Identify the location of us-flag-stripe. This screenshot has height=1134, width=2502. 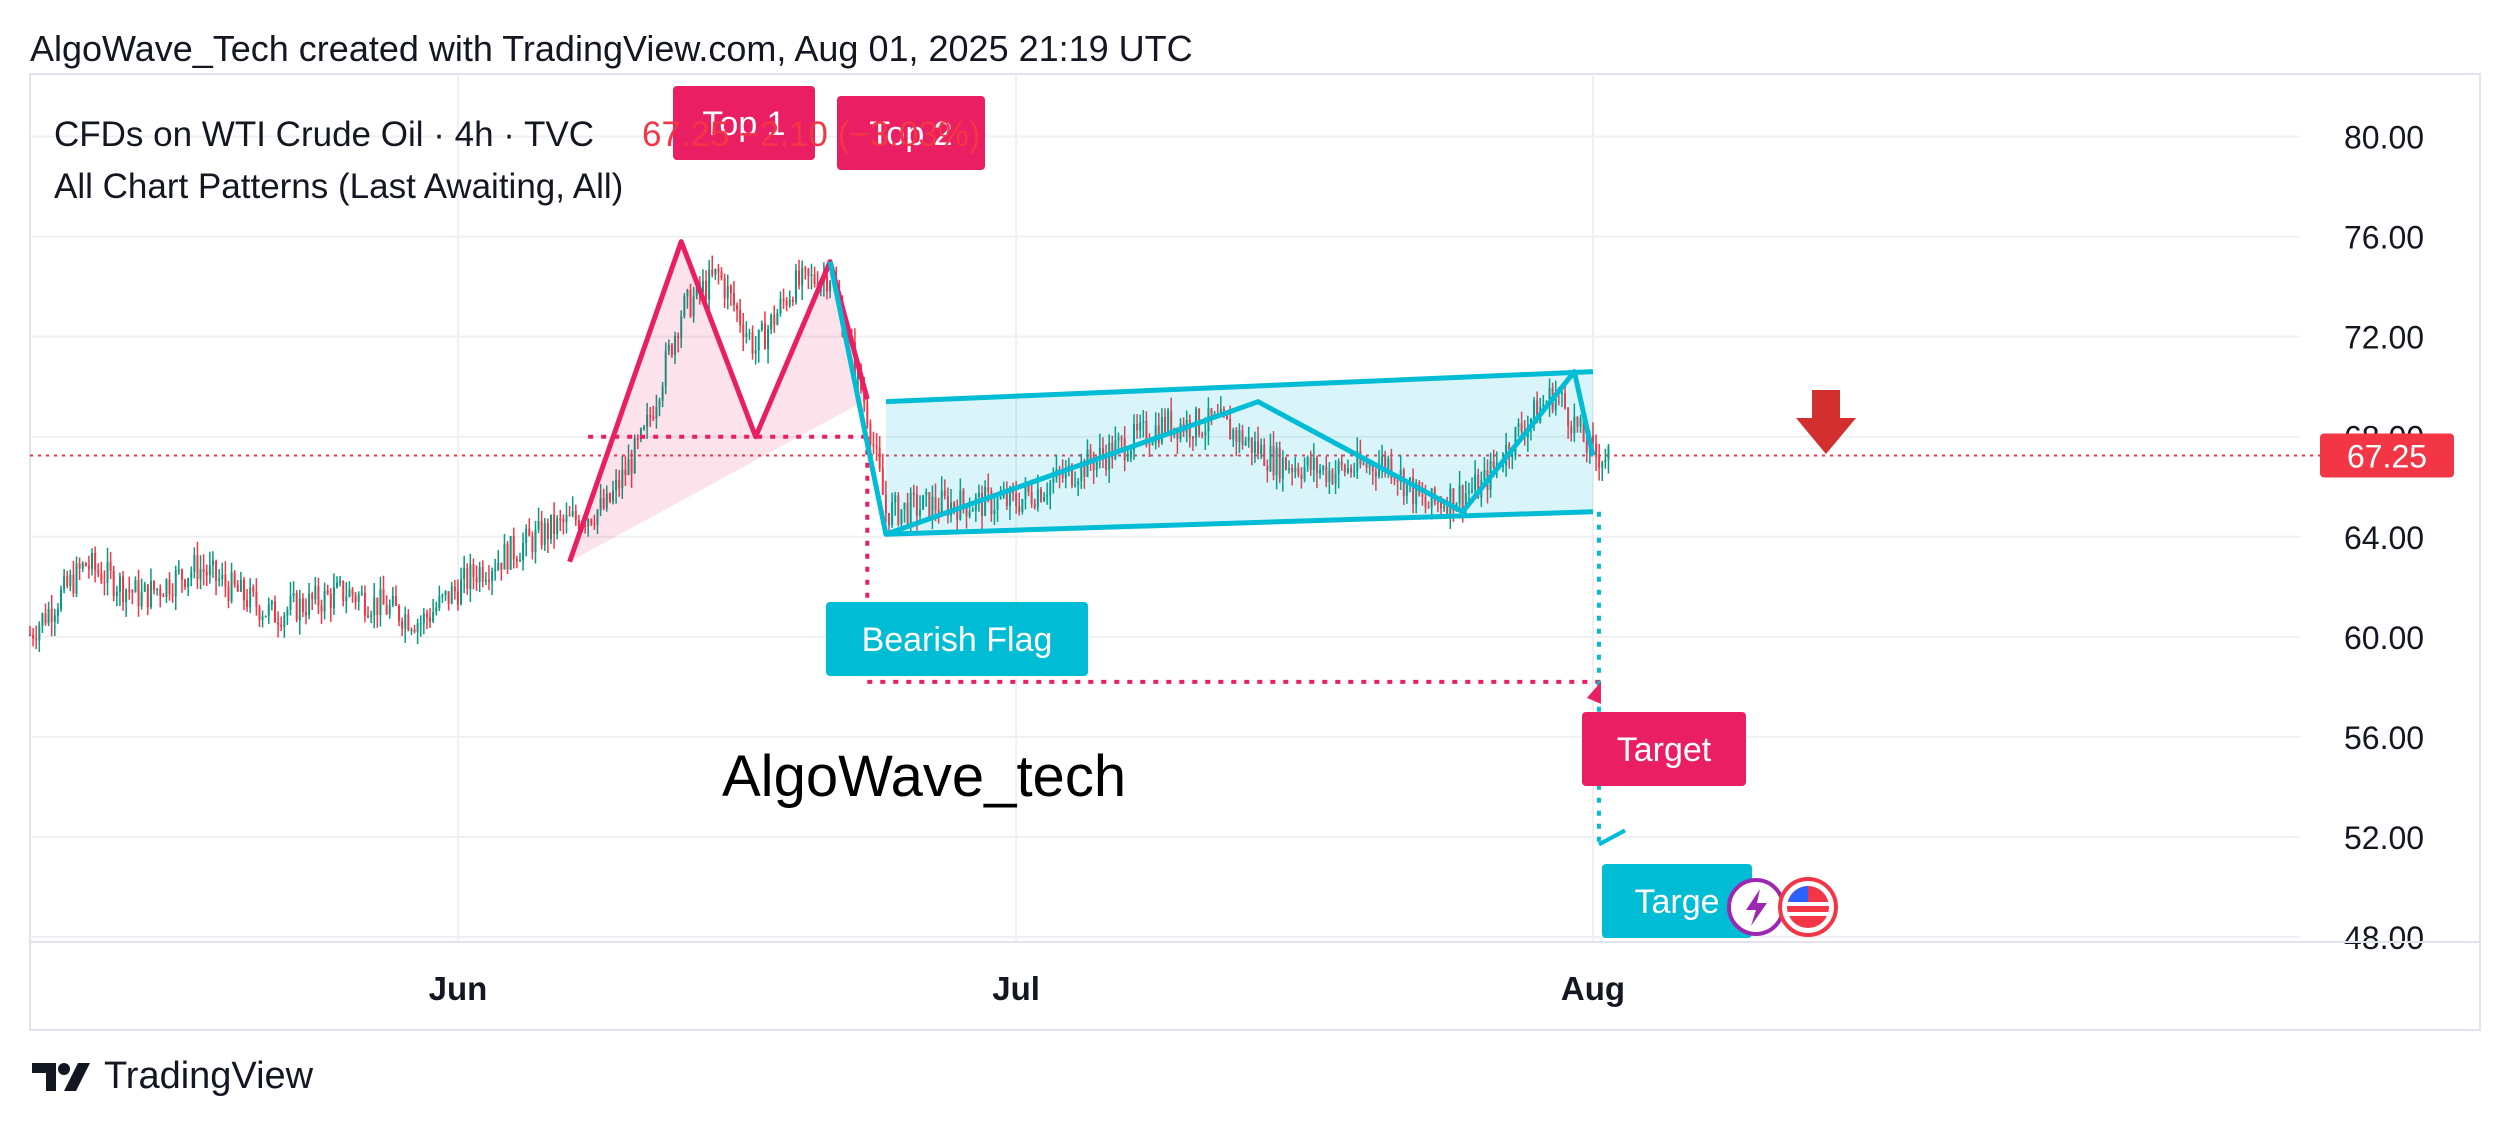
(1808, 904).